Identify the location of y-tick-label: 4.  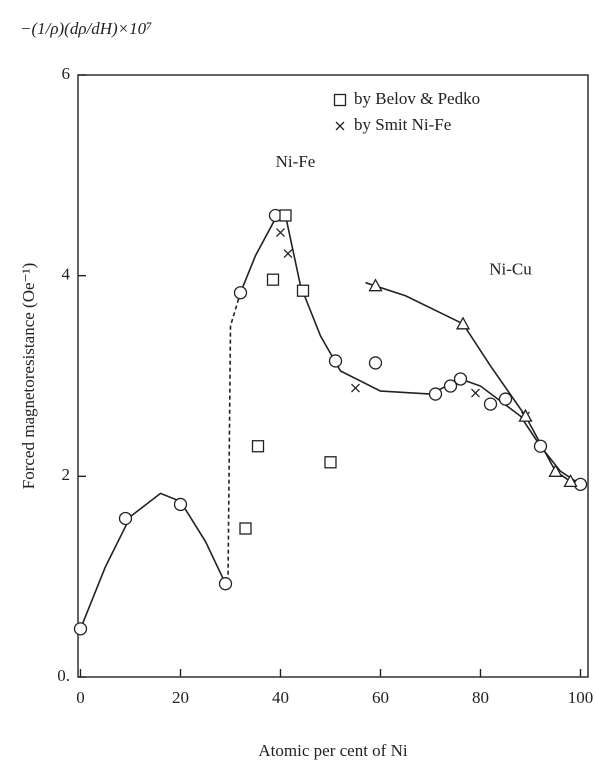
(66, 274).